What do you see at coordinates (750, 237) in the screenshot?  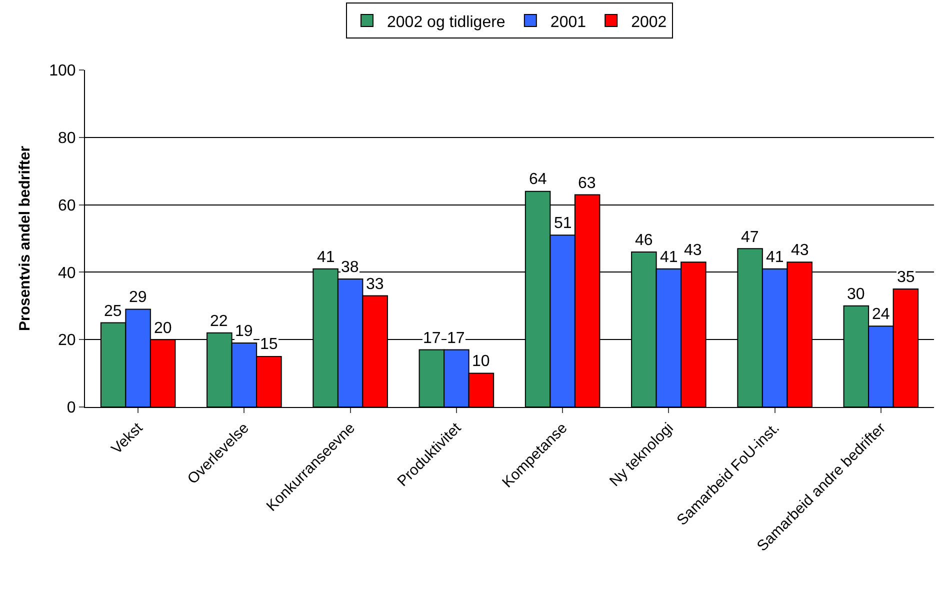 I see `data-label: 47` at bounding box center [750, 237].